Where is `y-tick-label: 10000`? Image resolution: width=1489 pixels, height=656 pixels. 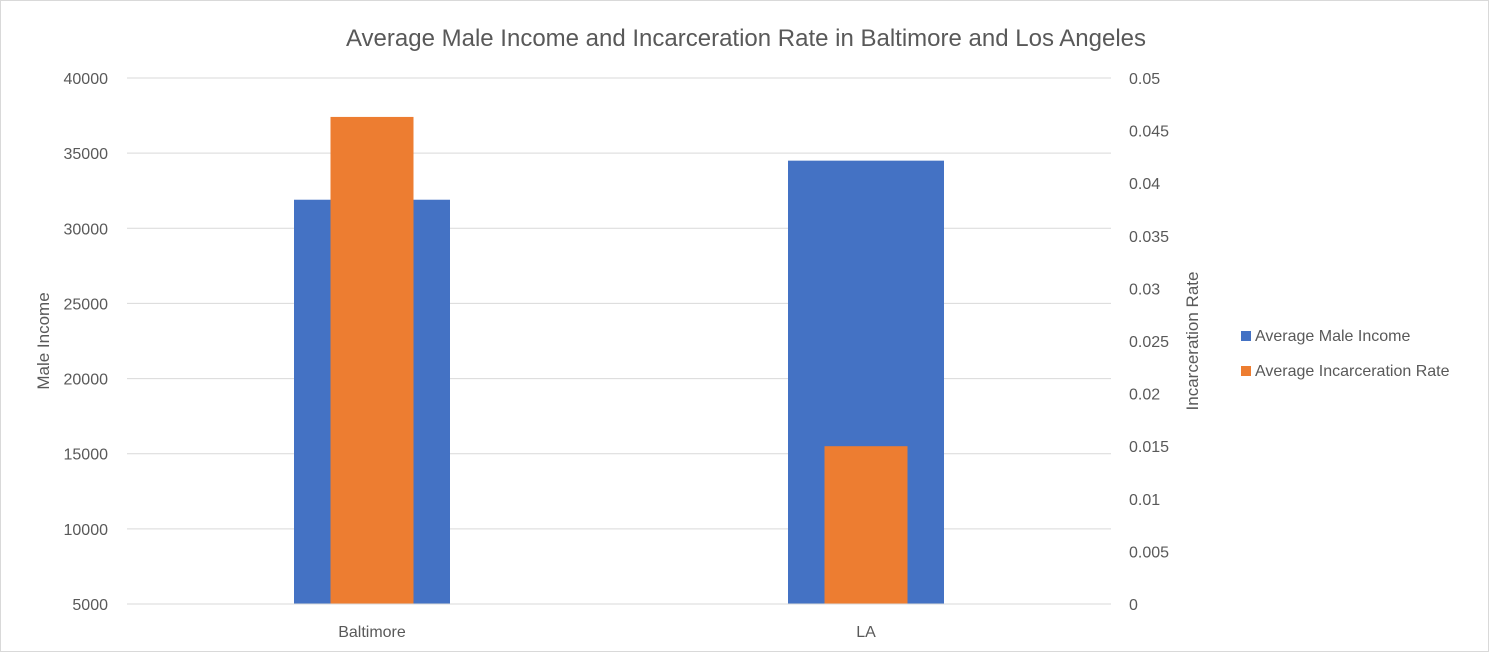
y-tick-label: 10000 is located at coordinates (86, 530).